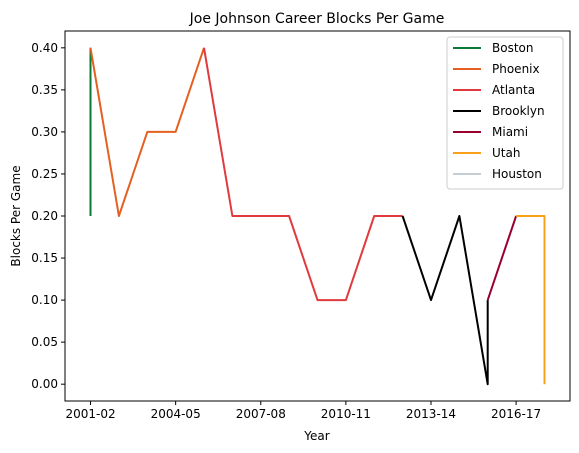  What do you see at coordinates (516, 414) in the screenshot?
I see `x-tick-label: 2016-17` at bounding box center [516, 414].